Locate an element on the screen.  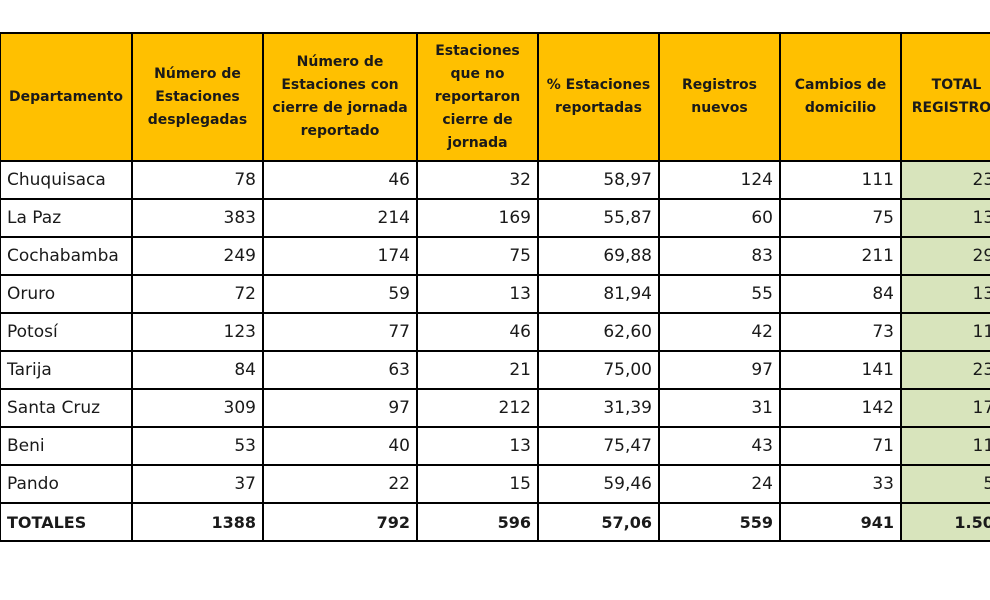
total-cell: 1388 is located at coordinates (197, 522).